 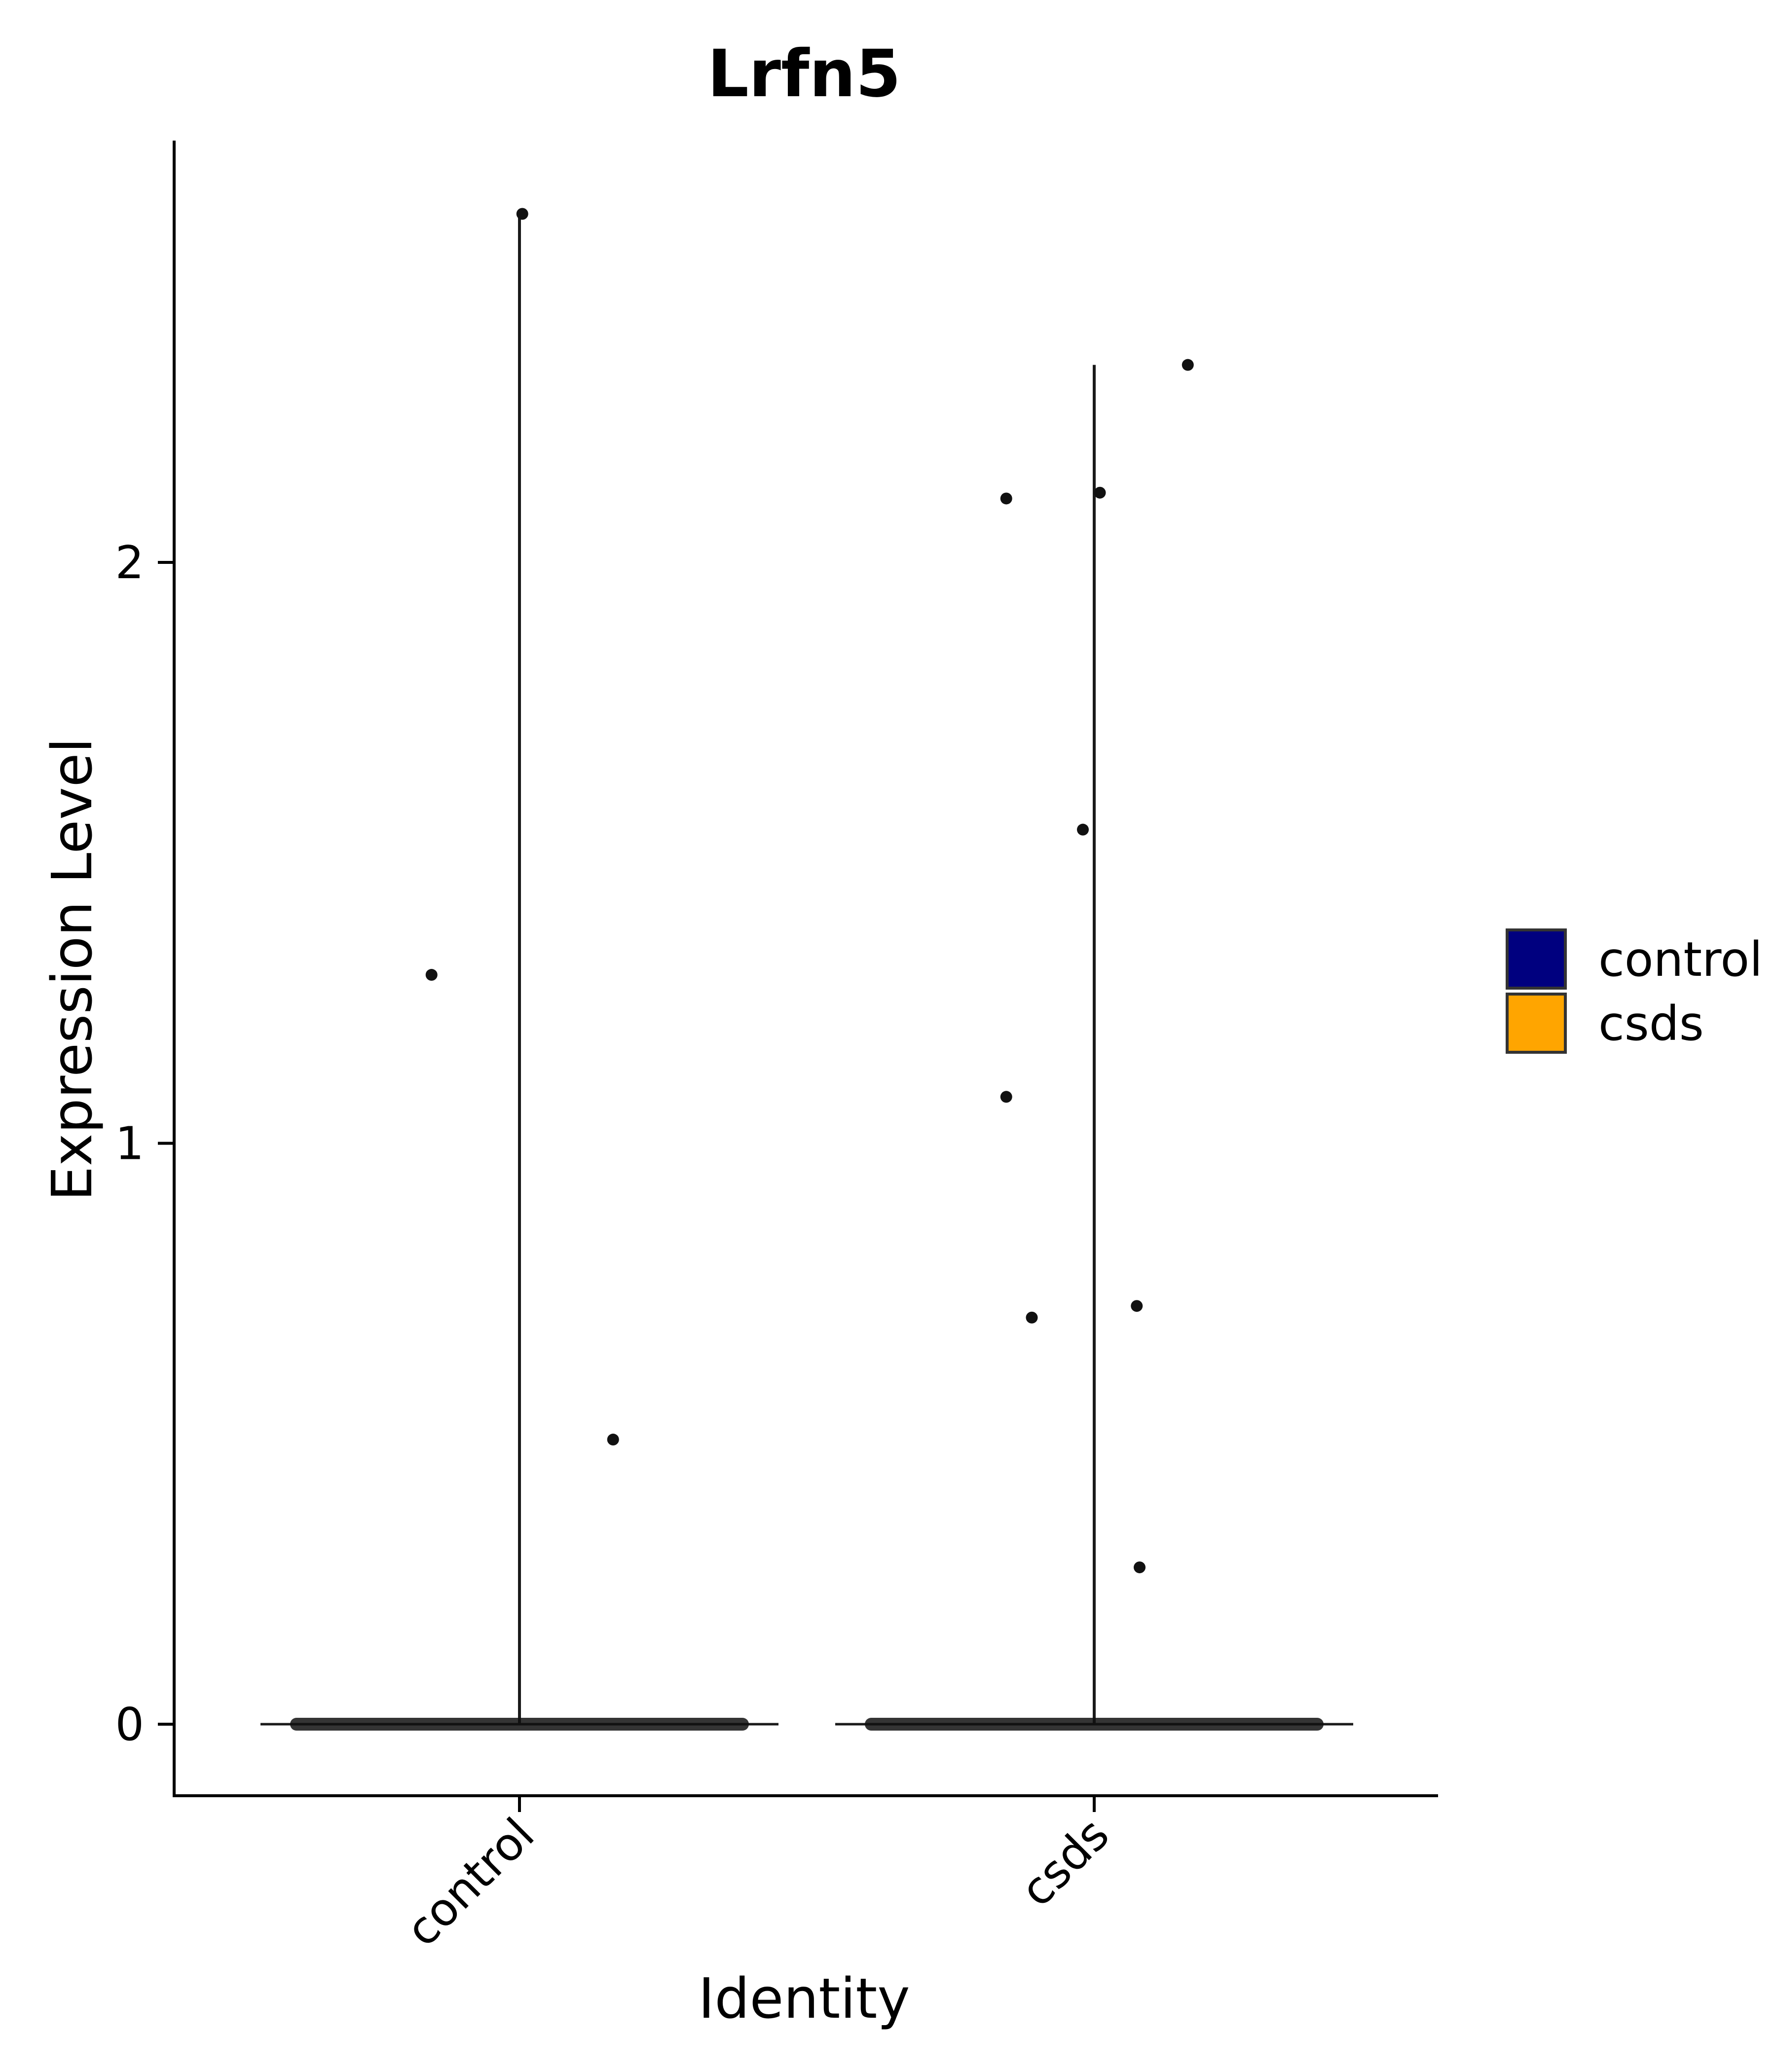 I want to click on x-tick-label: control, so click(x=470, y=1883).